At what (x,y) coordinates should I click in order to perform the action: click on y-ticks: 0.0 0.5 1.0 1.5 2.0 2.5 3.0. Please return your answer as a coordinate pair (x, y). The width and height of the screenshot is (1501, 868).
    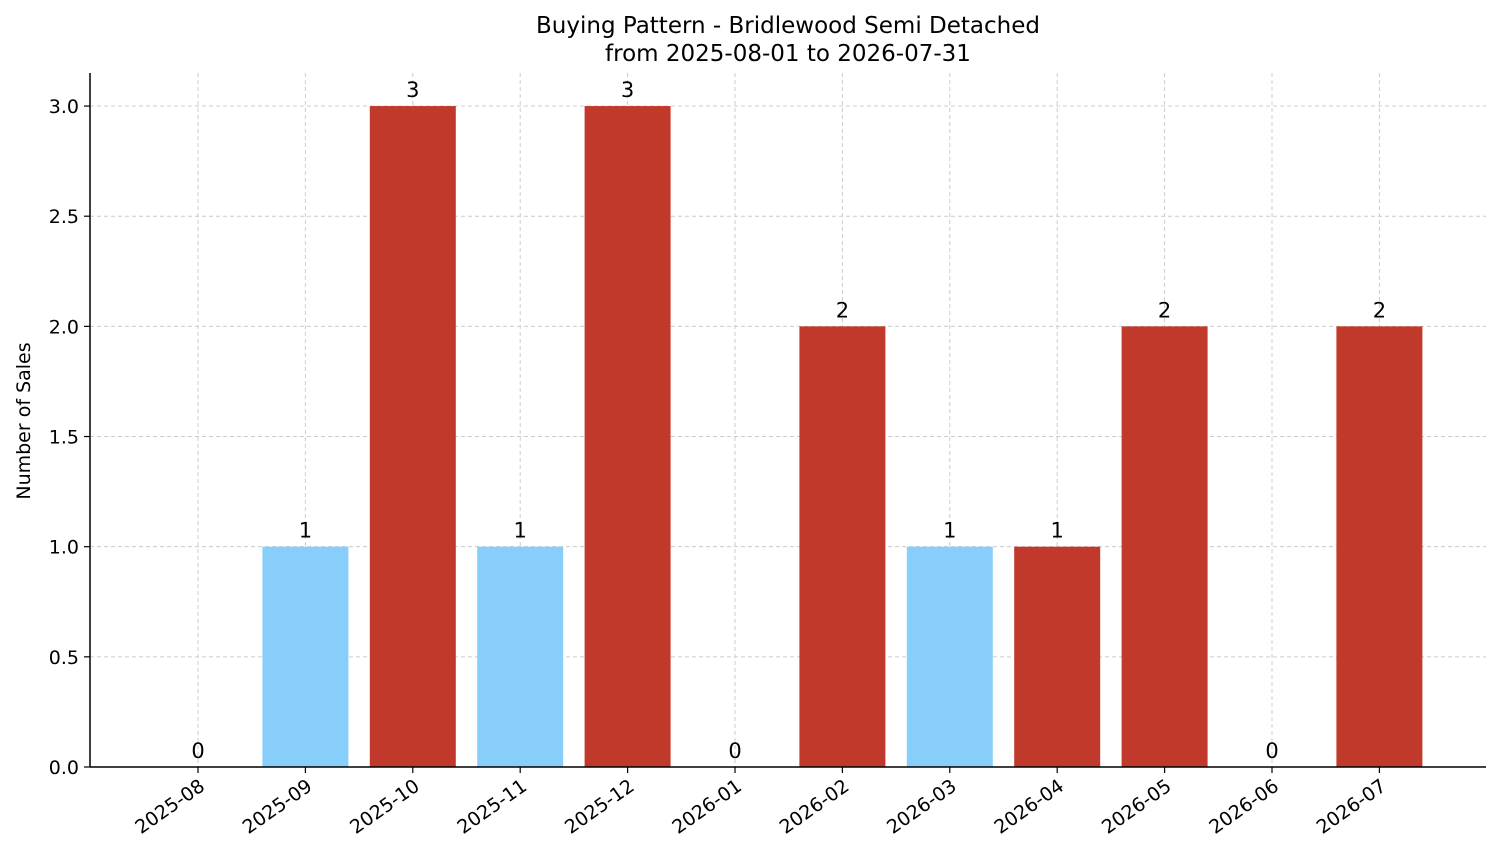
    Looking at the image, I should click on (69, 437).